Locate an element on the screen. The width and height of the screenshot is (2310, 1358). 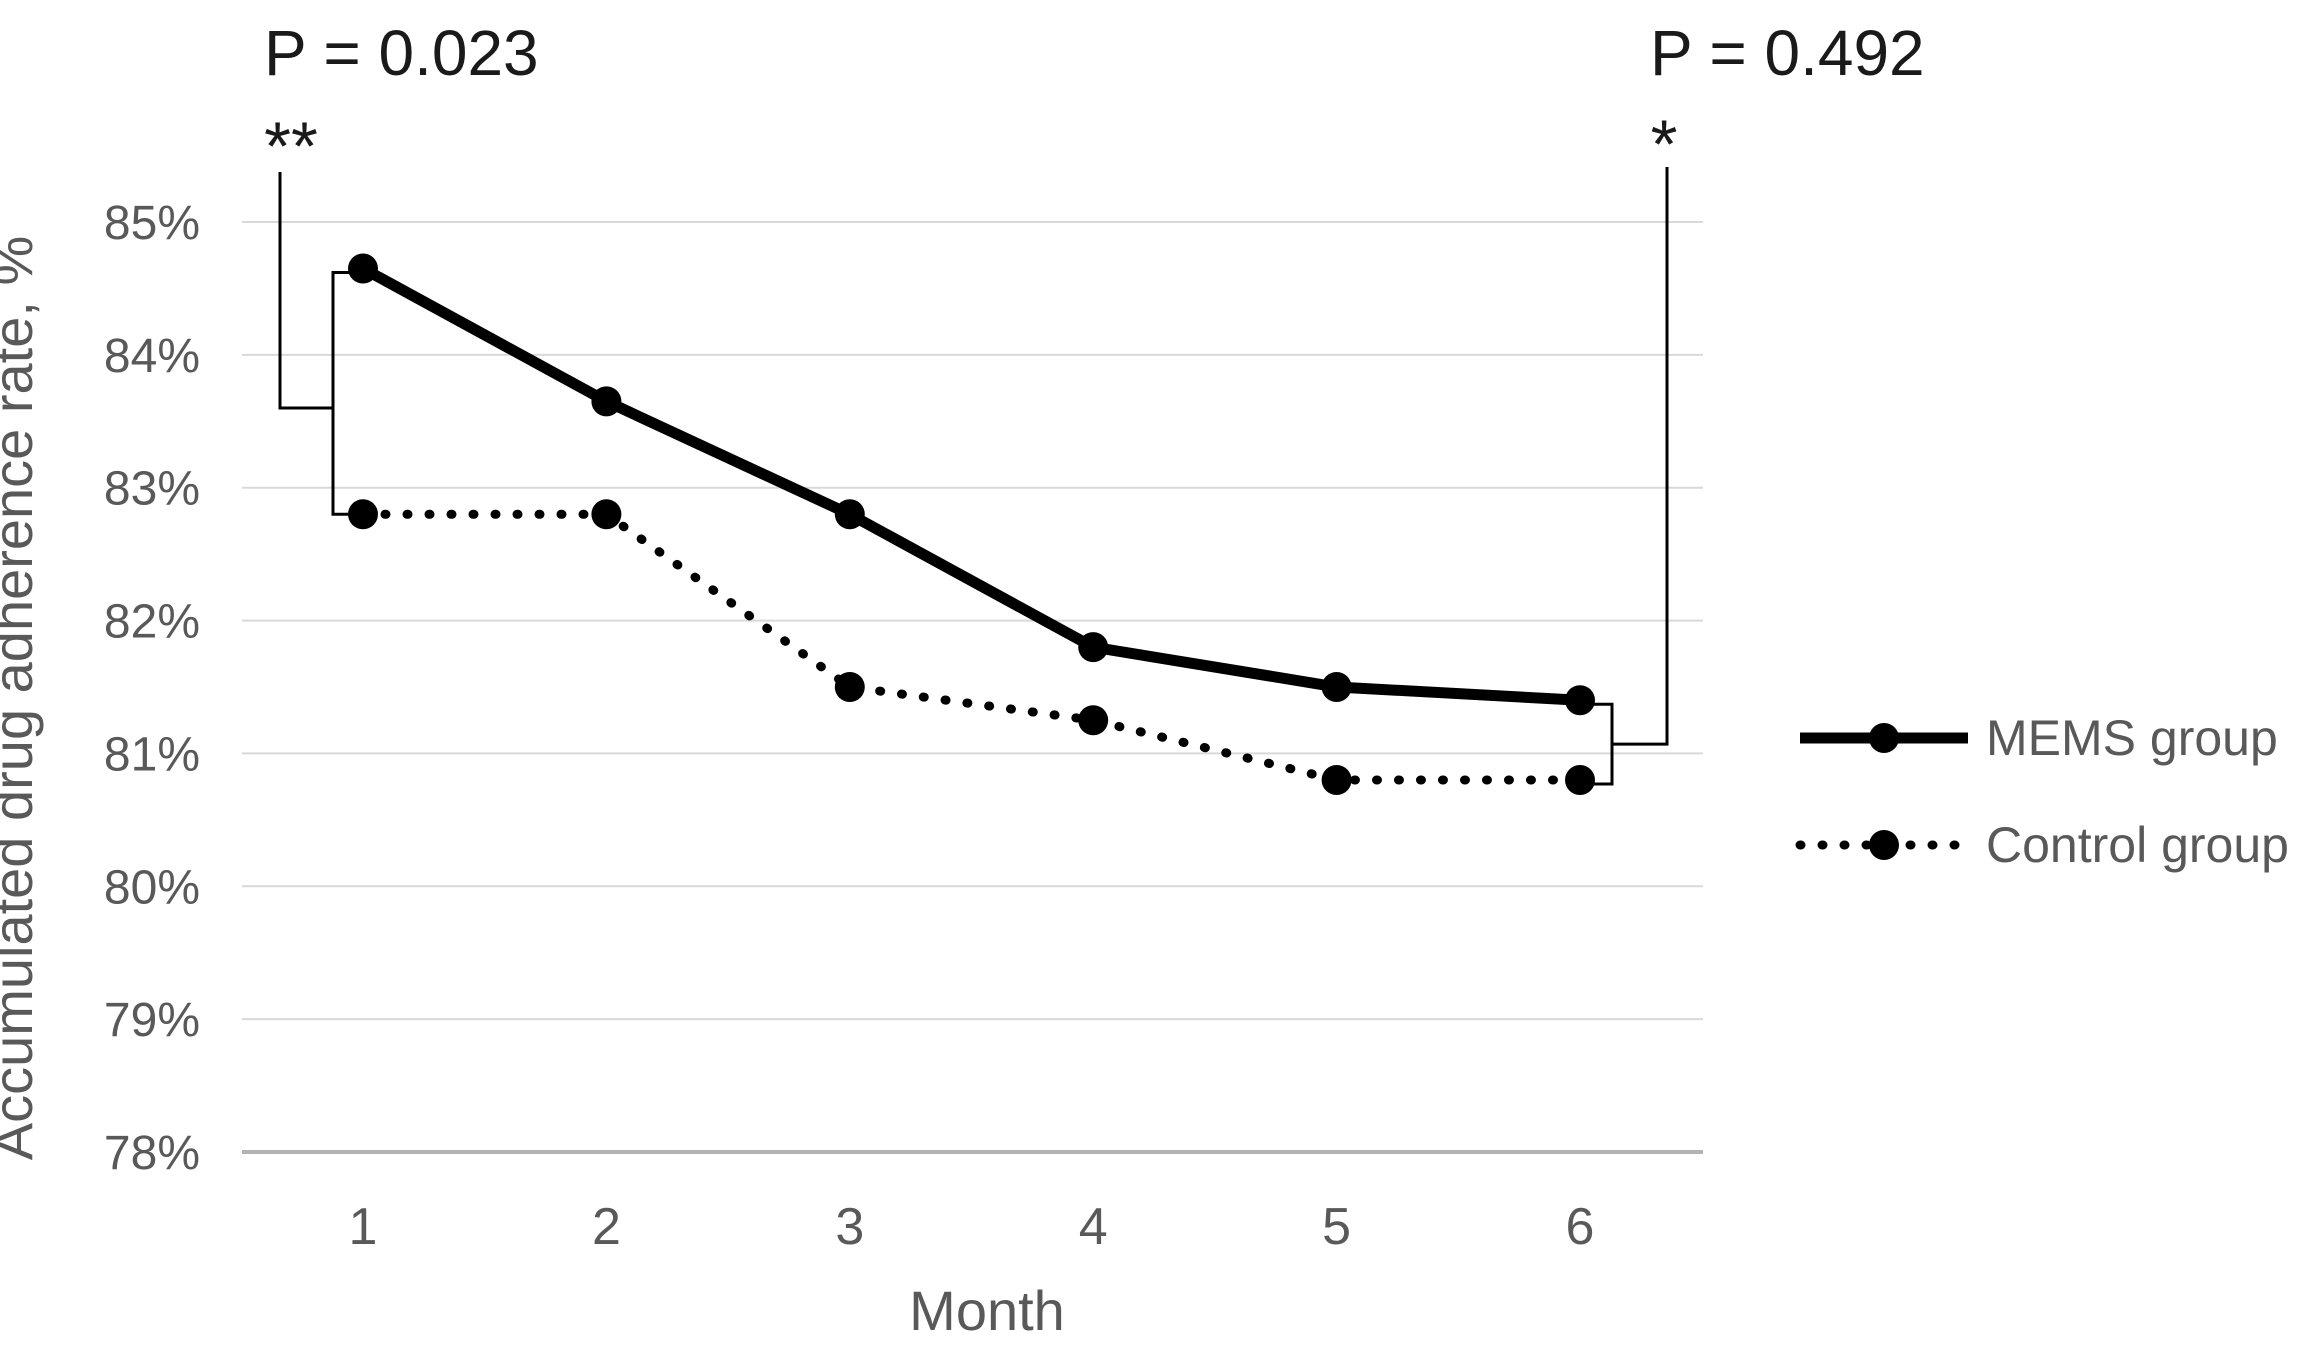
x-tick-label: 1 is located at coordinates (363, 1227).